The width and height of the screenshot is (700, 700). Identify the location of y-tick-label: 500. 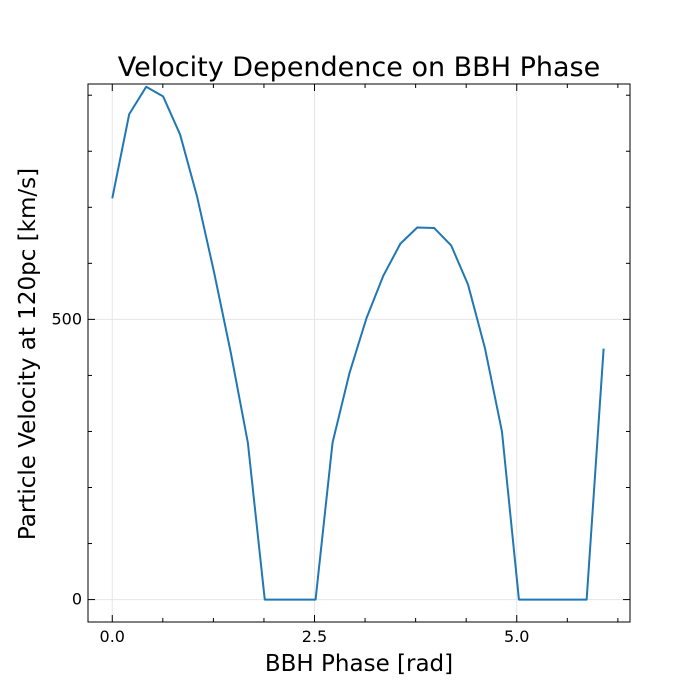
(66, 318).